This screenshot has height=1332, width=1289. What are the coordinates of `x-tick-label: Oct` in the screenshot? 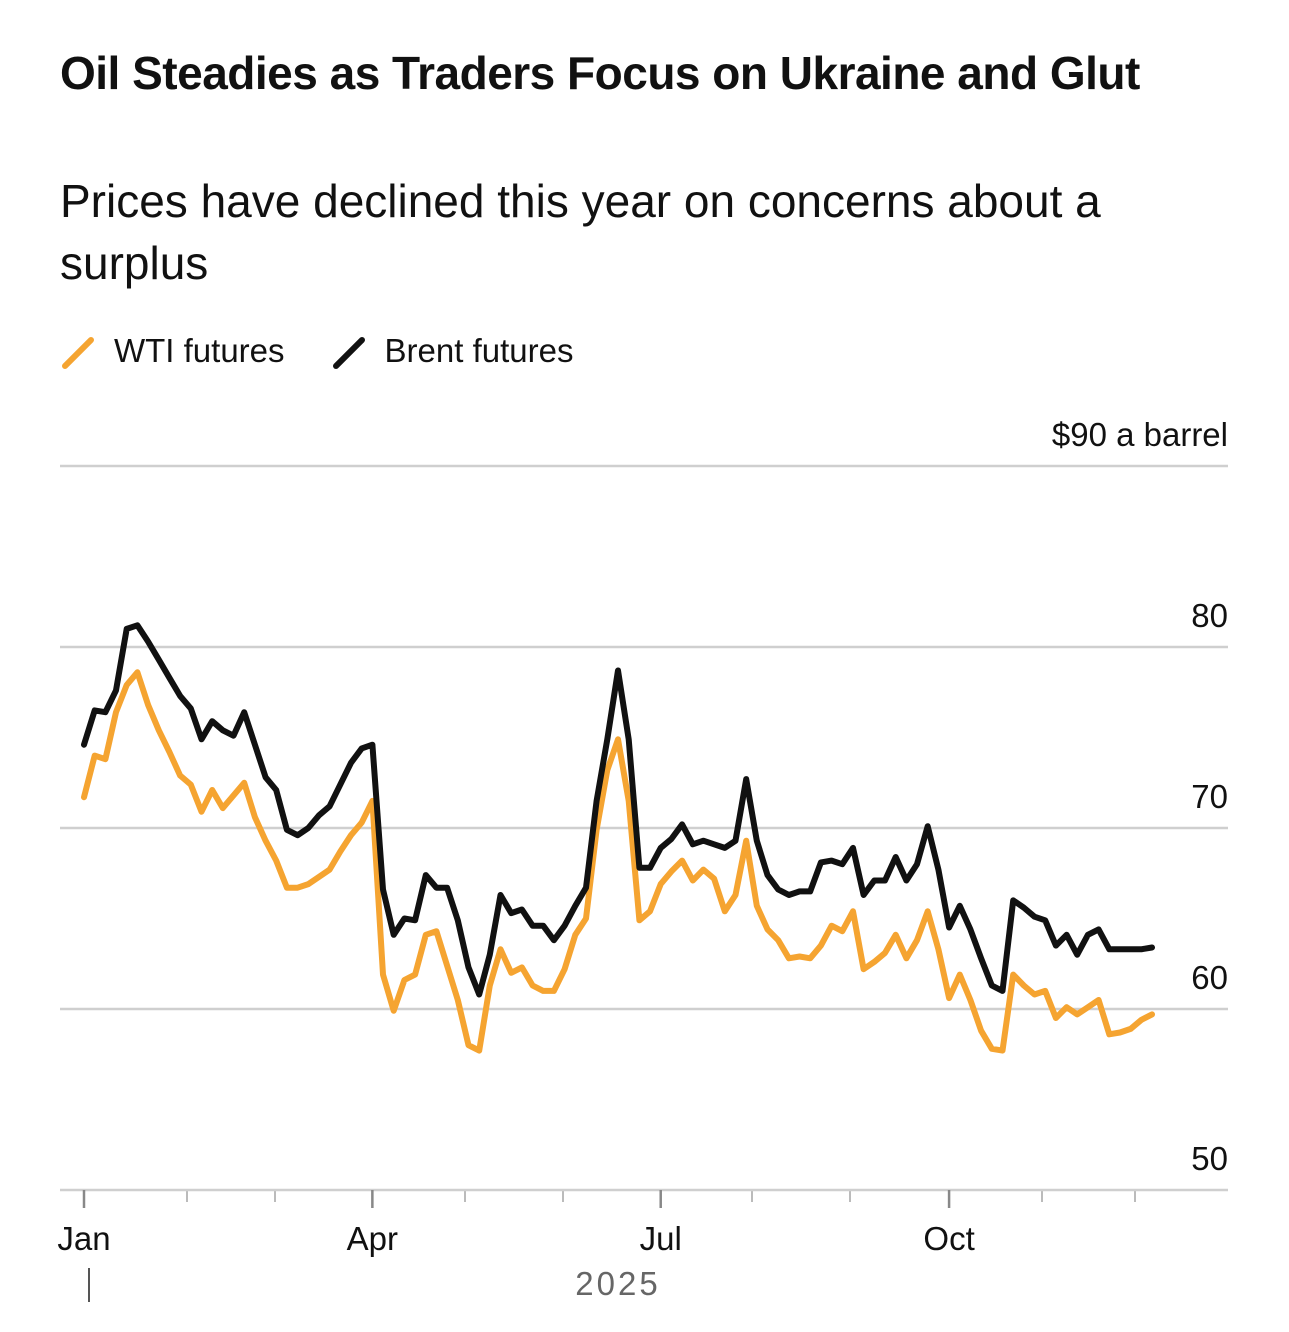 It's located at (948, 1238).